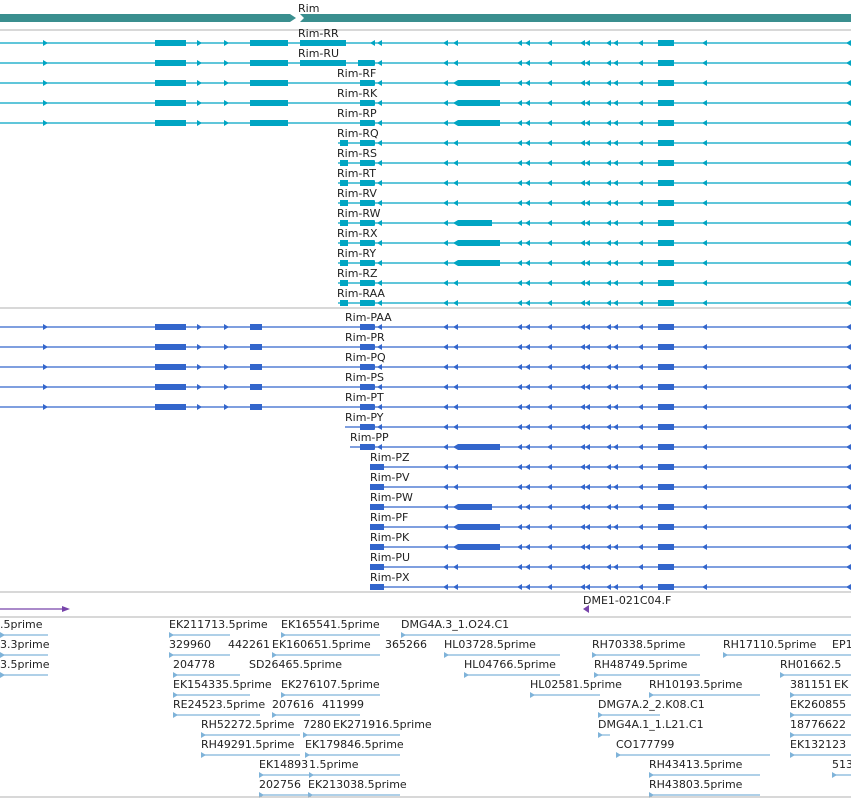 This screenshot has width=851, height=800. Describe the element at coordinates (696, 784) in the screenshot. I see `est-label: RH43803.5prime` at that location.